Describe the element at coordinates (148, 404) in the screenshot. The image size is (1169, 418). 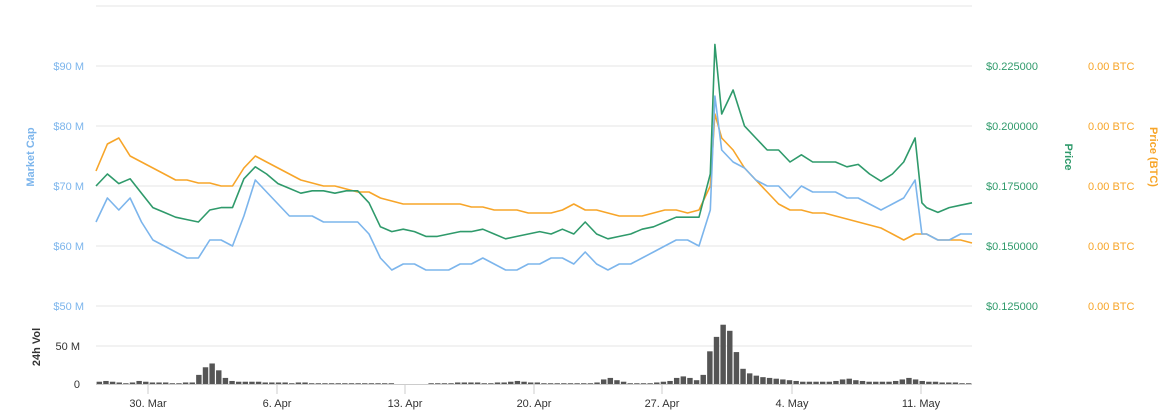
I see `x-tick-label: 30. Mar` at that location.